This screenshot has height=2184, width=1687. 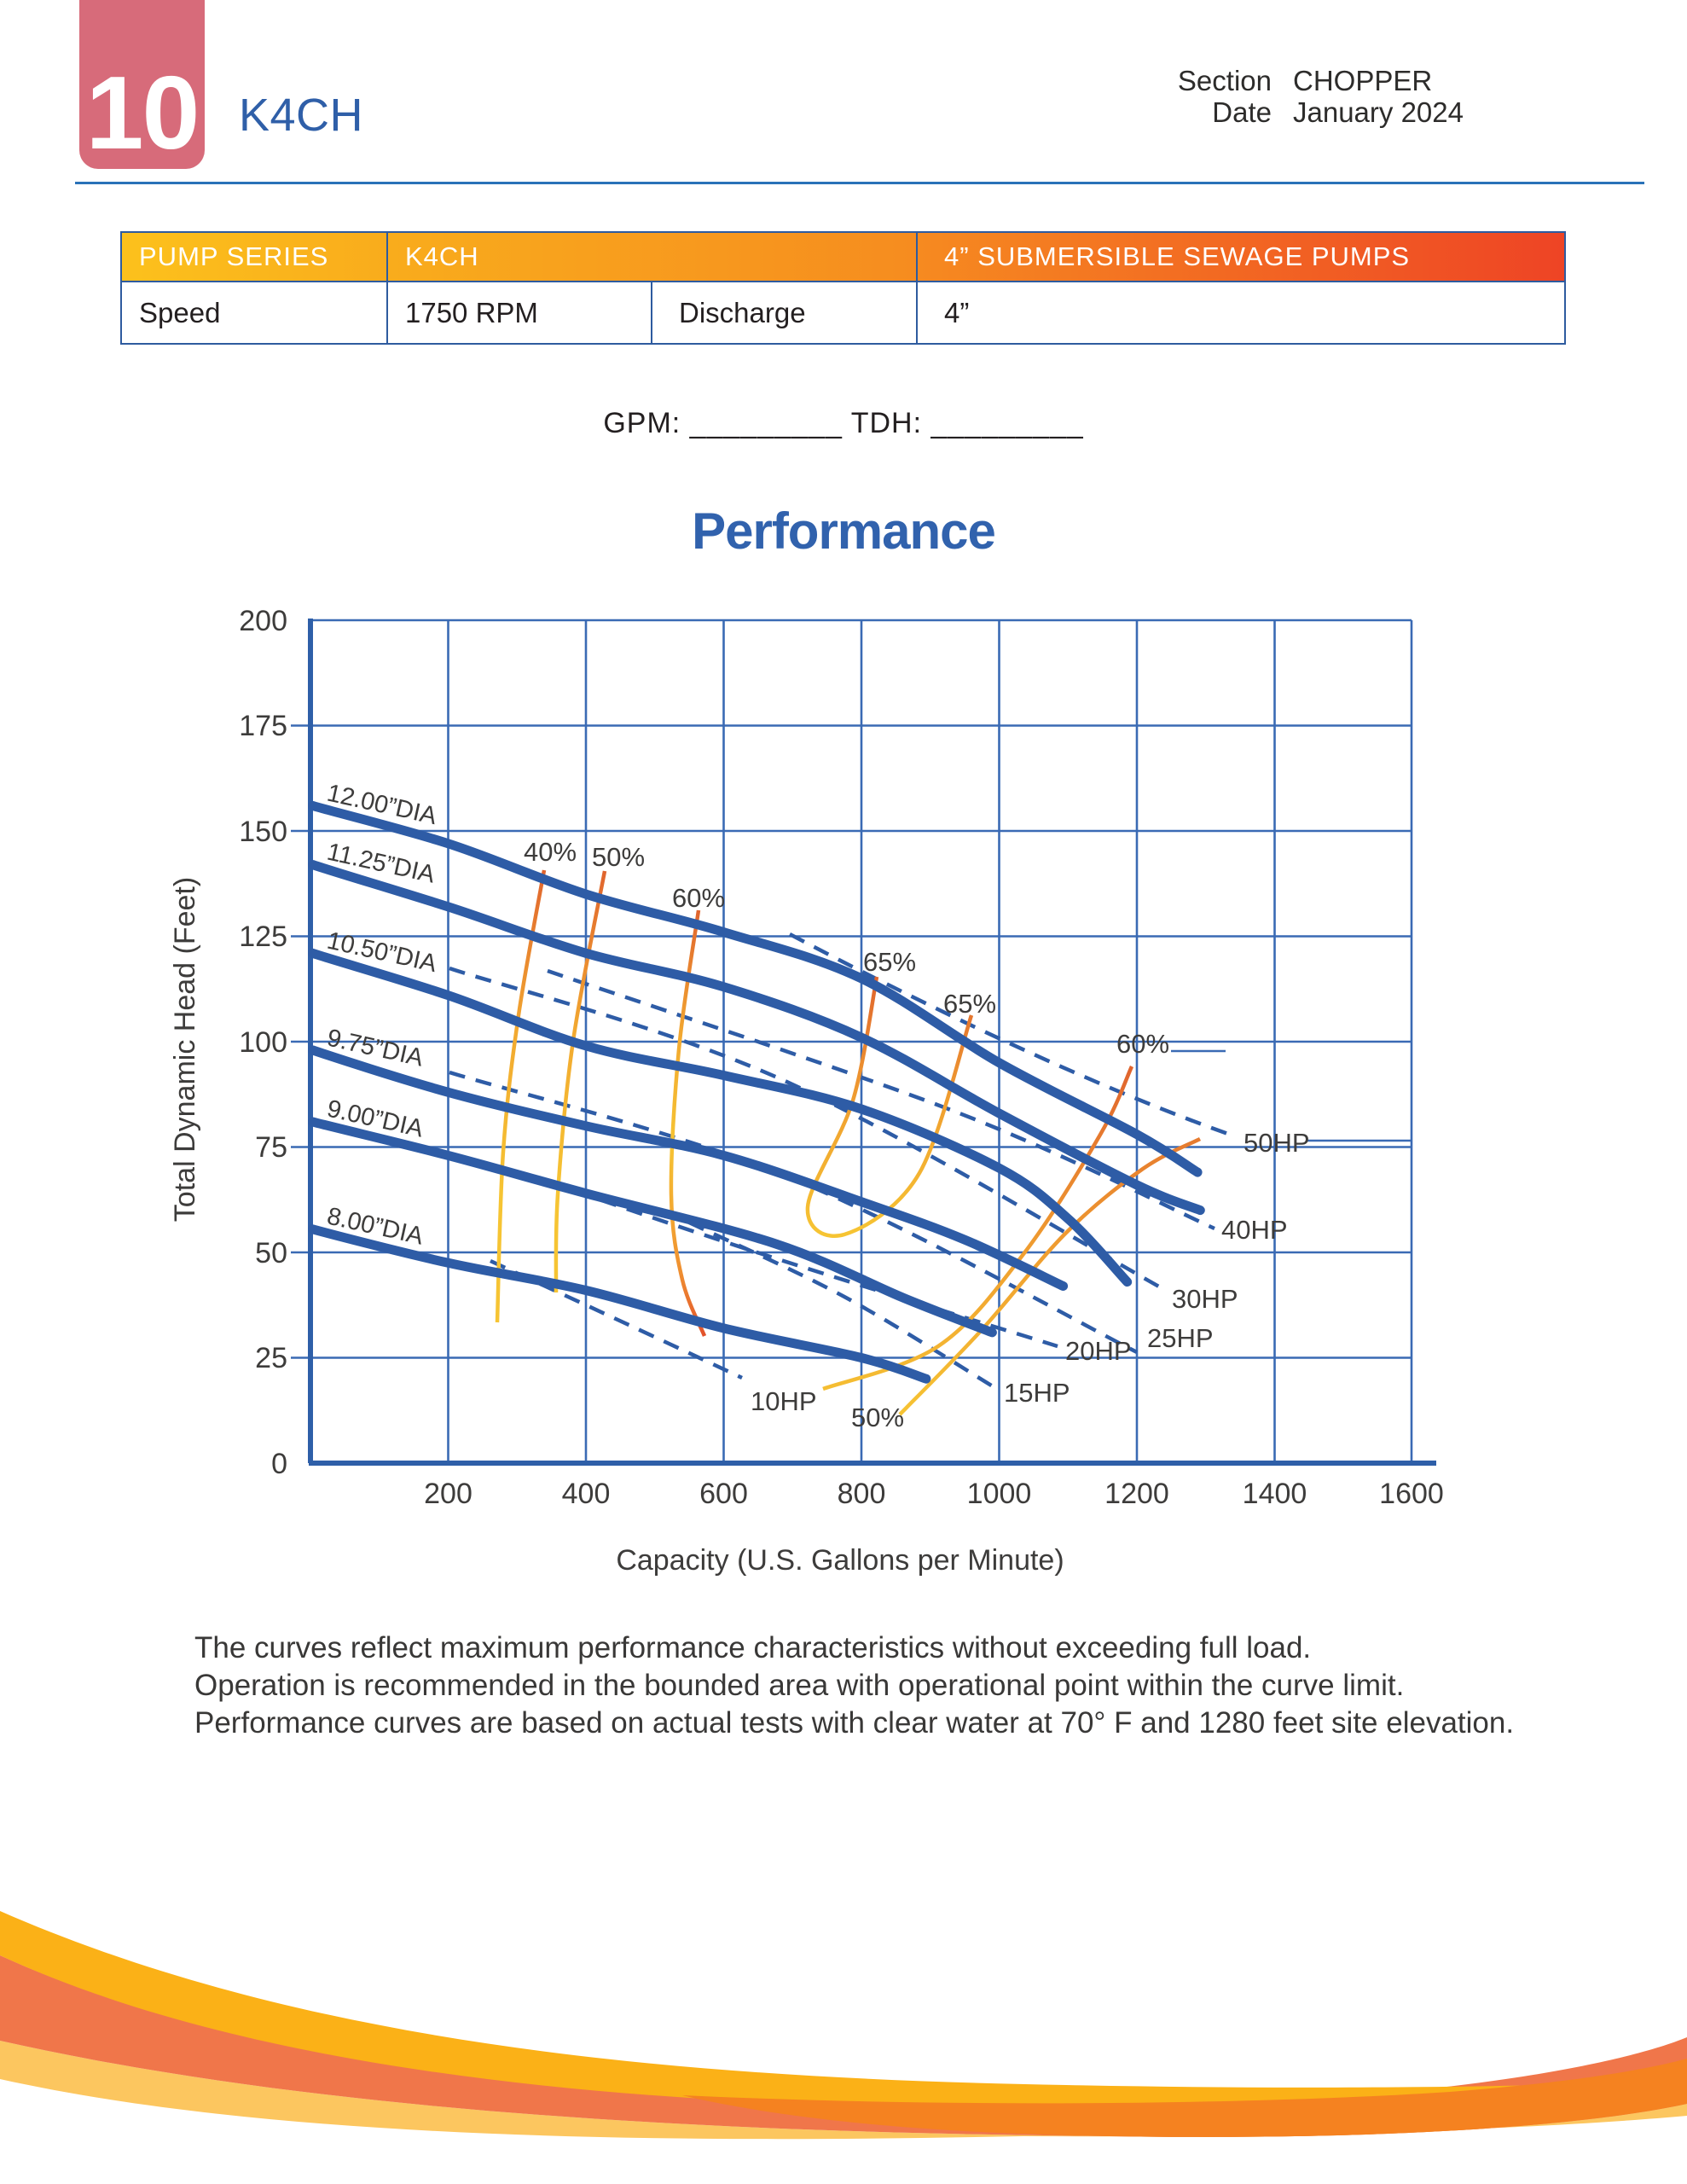 What do you see at coordinates (279, 1464) in the screenshot?
I see `svg-text: 0` at bounding box center [279, 1464].